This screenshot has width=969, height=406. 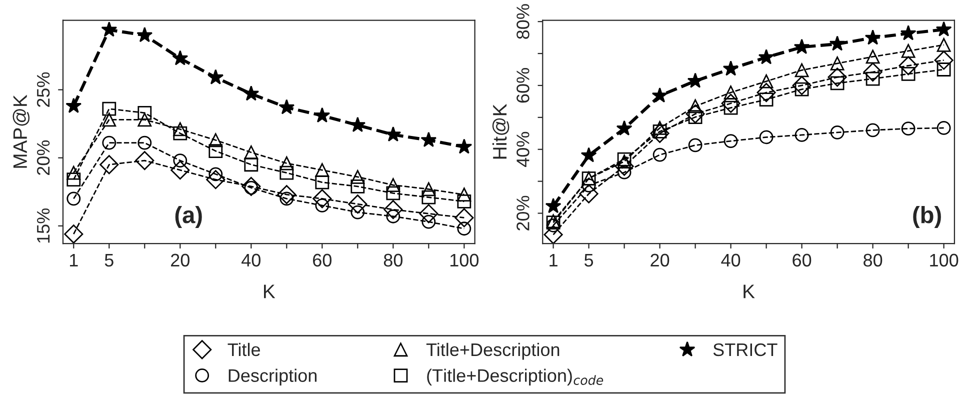 What do you see at coordinates (501, 131) in the screenshot?
I see `y-axis-title: Hit@K` at bounding box center [501, 131].